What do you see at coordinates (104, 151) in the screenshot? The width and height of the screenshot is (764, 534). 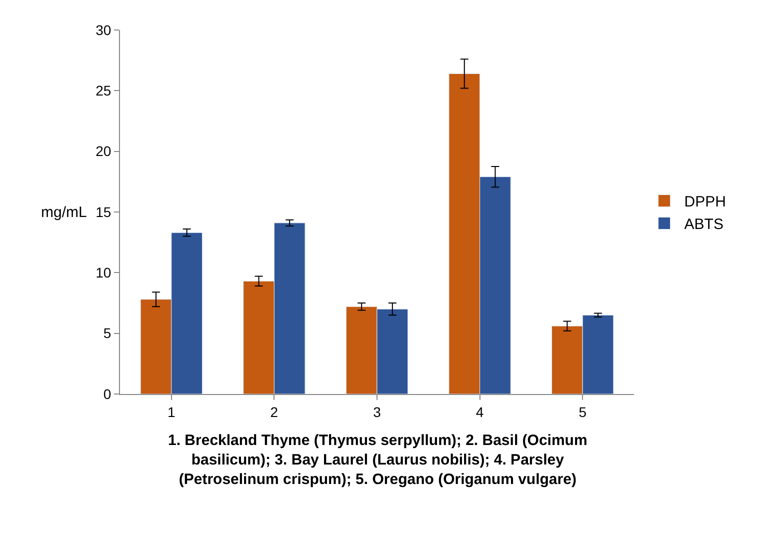 I see `y-tick-label: 20` at bounding box center [104, 151].